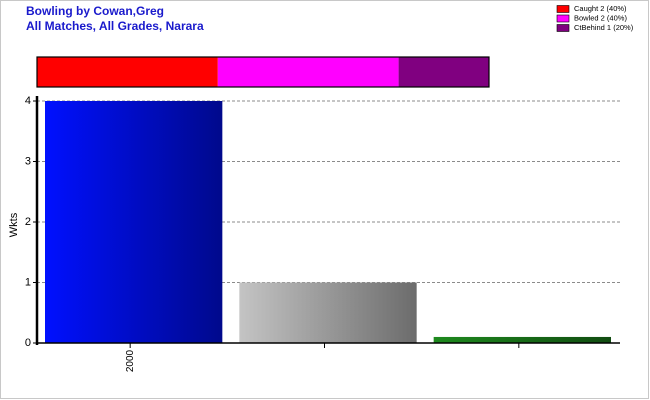 This screenshot has width=650, height=400. I want to click on y-tick-label: 2, so click(28, 222).